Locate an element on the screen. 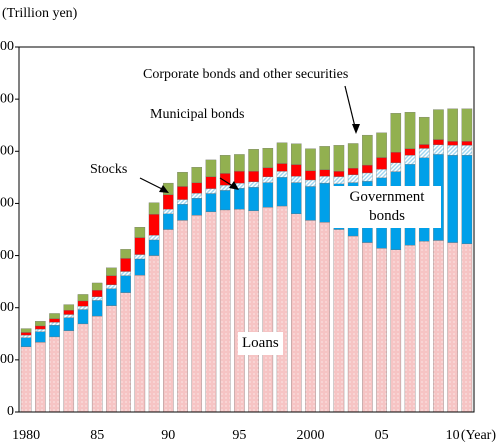 This screenshot has width=501, height=448. x-tick-label: 10 is located at coordinates (453, 435).